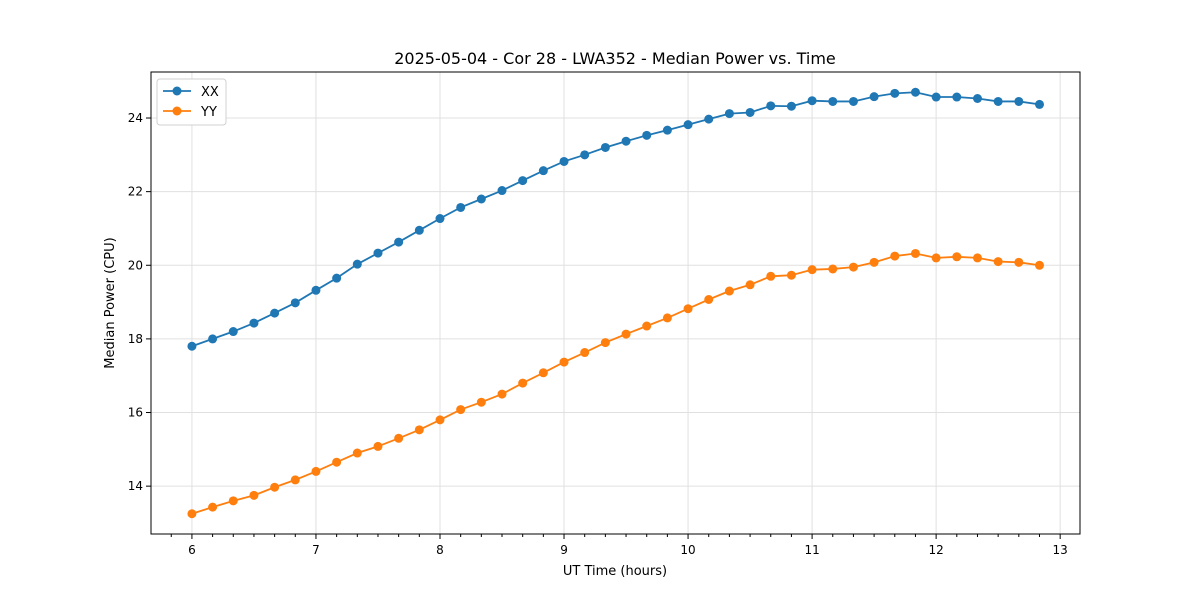  I want to click on y-tick-label: 14, so click(135, 486).